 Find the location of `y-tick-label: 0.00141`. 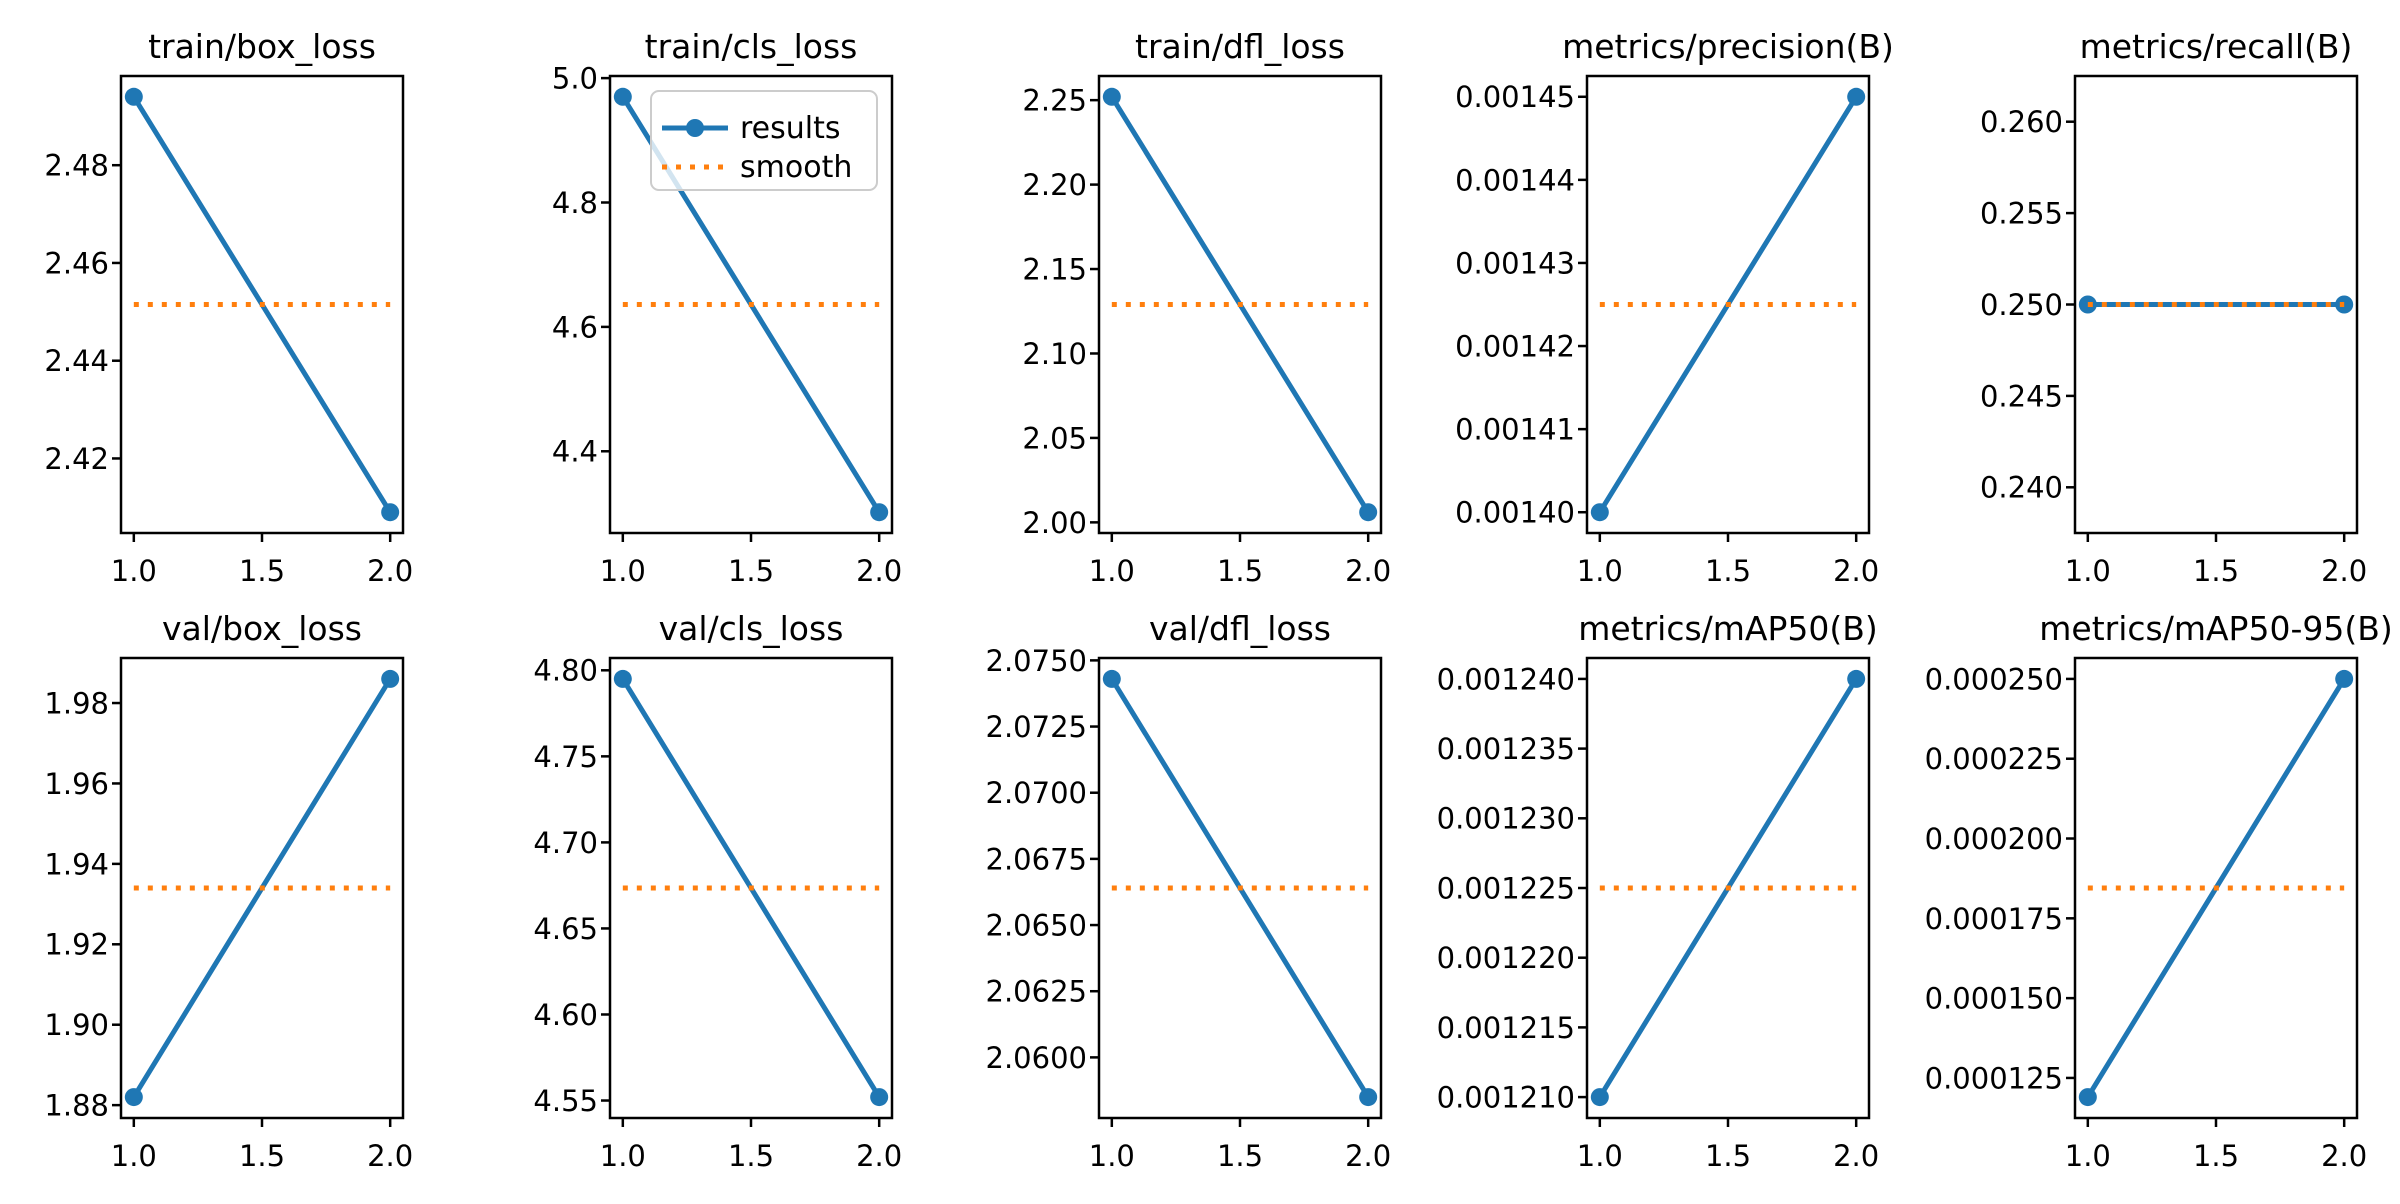

y-tick-label: 0.00141 is located at coordinates (1515, 430).